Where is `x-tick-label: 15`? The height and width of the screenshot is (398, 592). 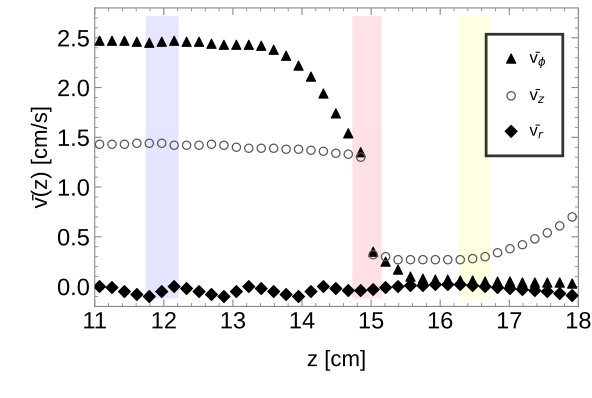 x-tick-label: 15 is located at coordinates (372, 320).